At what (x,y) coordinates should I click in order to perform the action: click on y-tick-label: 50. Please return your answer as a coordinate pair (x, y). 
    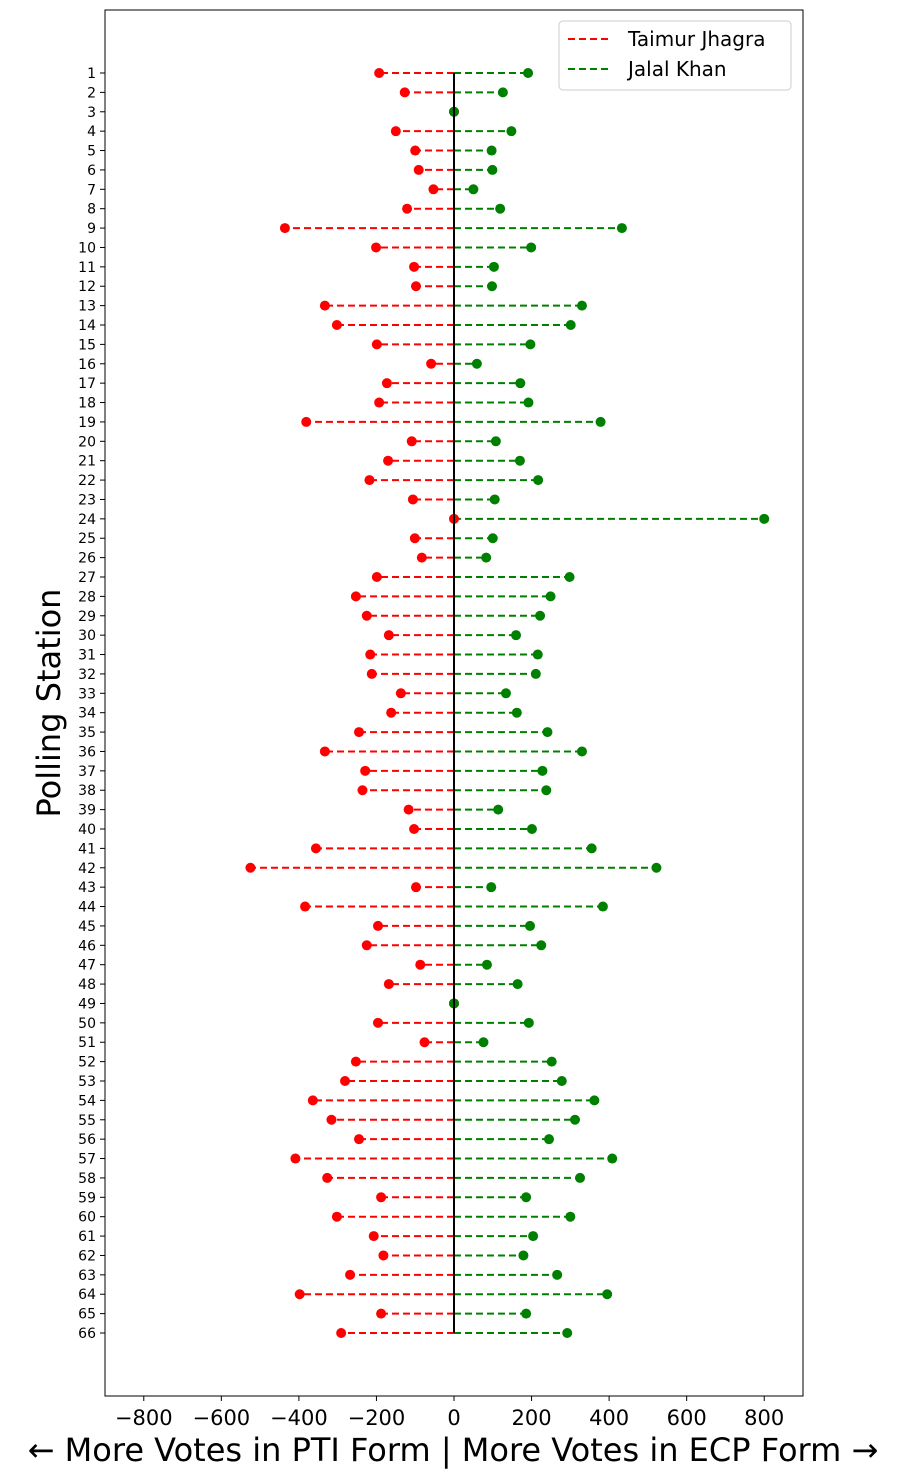
    Looking at the image, I should click on (87, 1024).